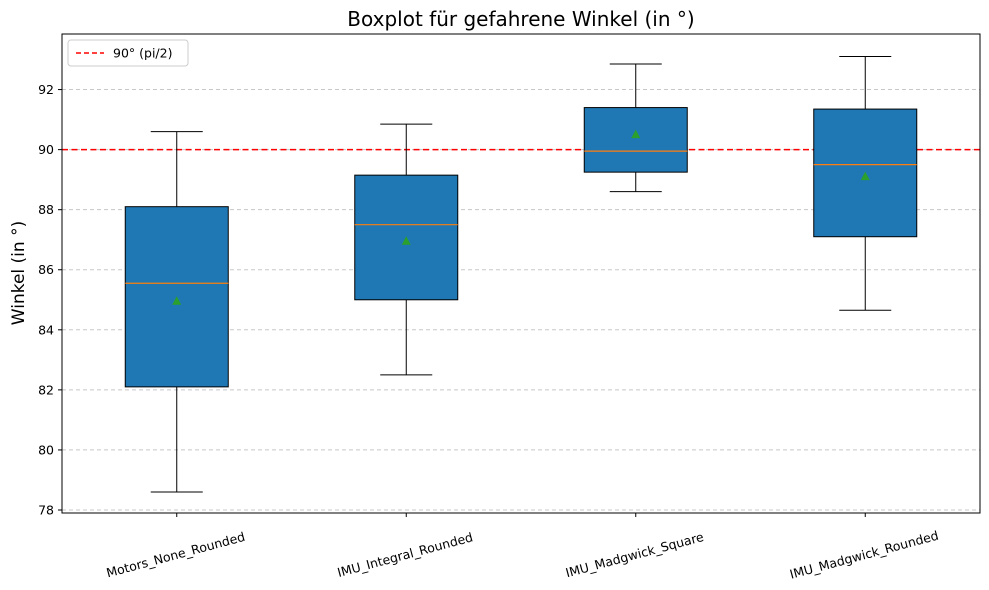  I want to click on legend: 90° (pi/2), so click(128, 53).